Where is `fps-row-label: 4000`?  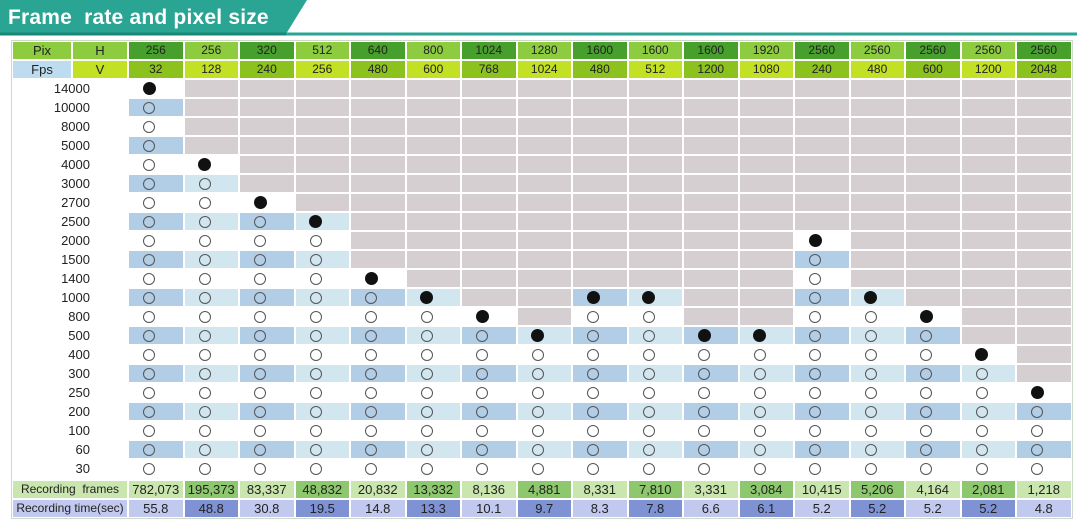 fps-row-label: 4000 is located at coordinates (75, 164).